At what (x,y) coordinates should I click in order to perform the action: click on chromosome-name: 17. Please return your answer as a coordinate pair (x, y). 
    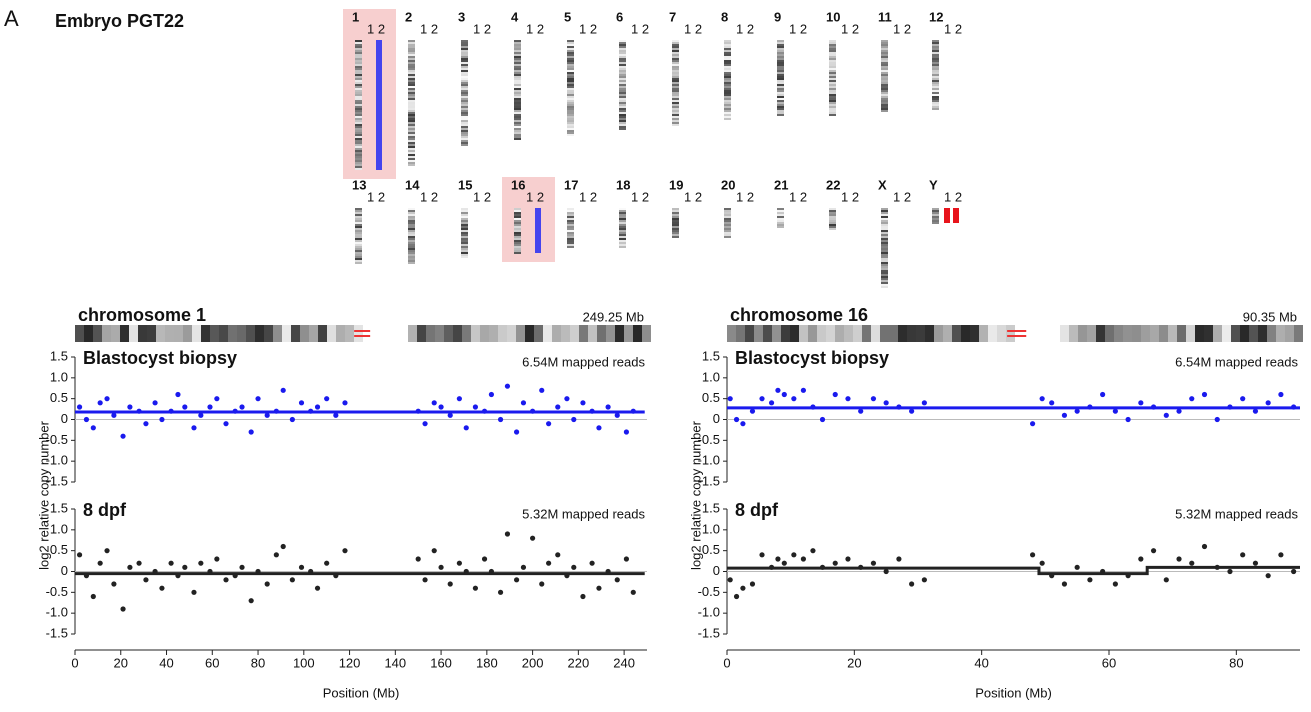
    Looking at the image, I should click on (571, 184).